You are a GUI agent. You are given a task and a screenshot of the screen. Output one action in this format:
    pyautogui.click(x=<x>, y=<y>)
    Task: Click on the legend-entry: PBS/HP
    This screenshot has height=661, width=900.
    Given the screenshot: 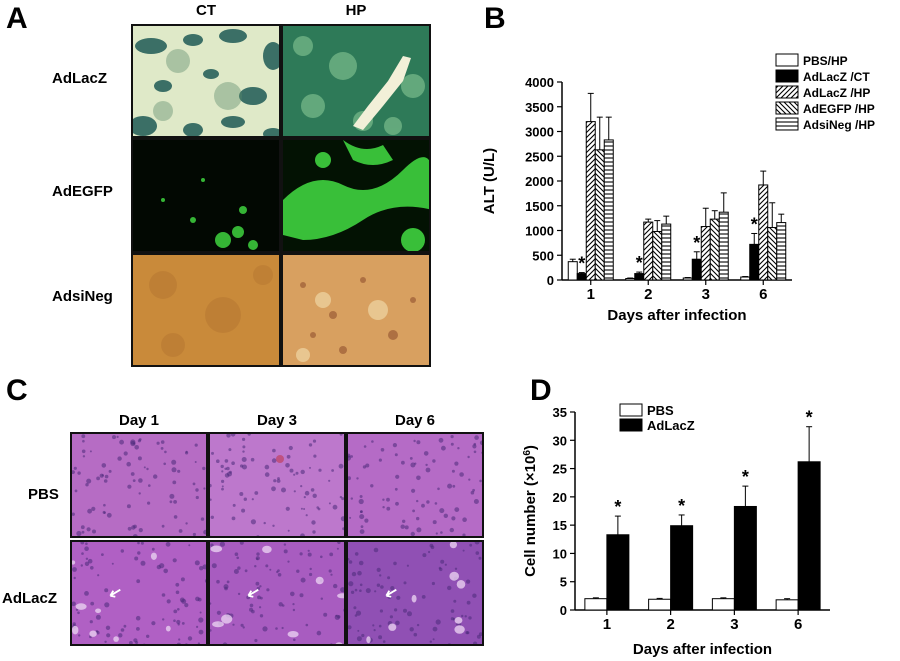 What is the action you would take?
    pyautogui.click(x=825, y=61)
    